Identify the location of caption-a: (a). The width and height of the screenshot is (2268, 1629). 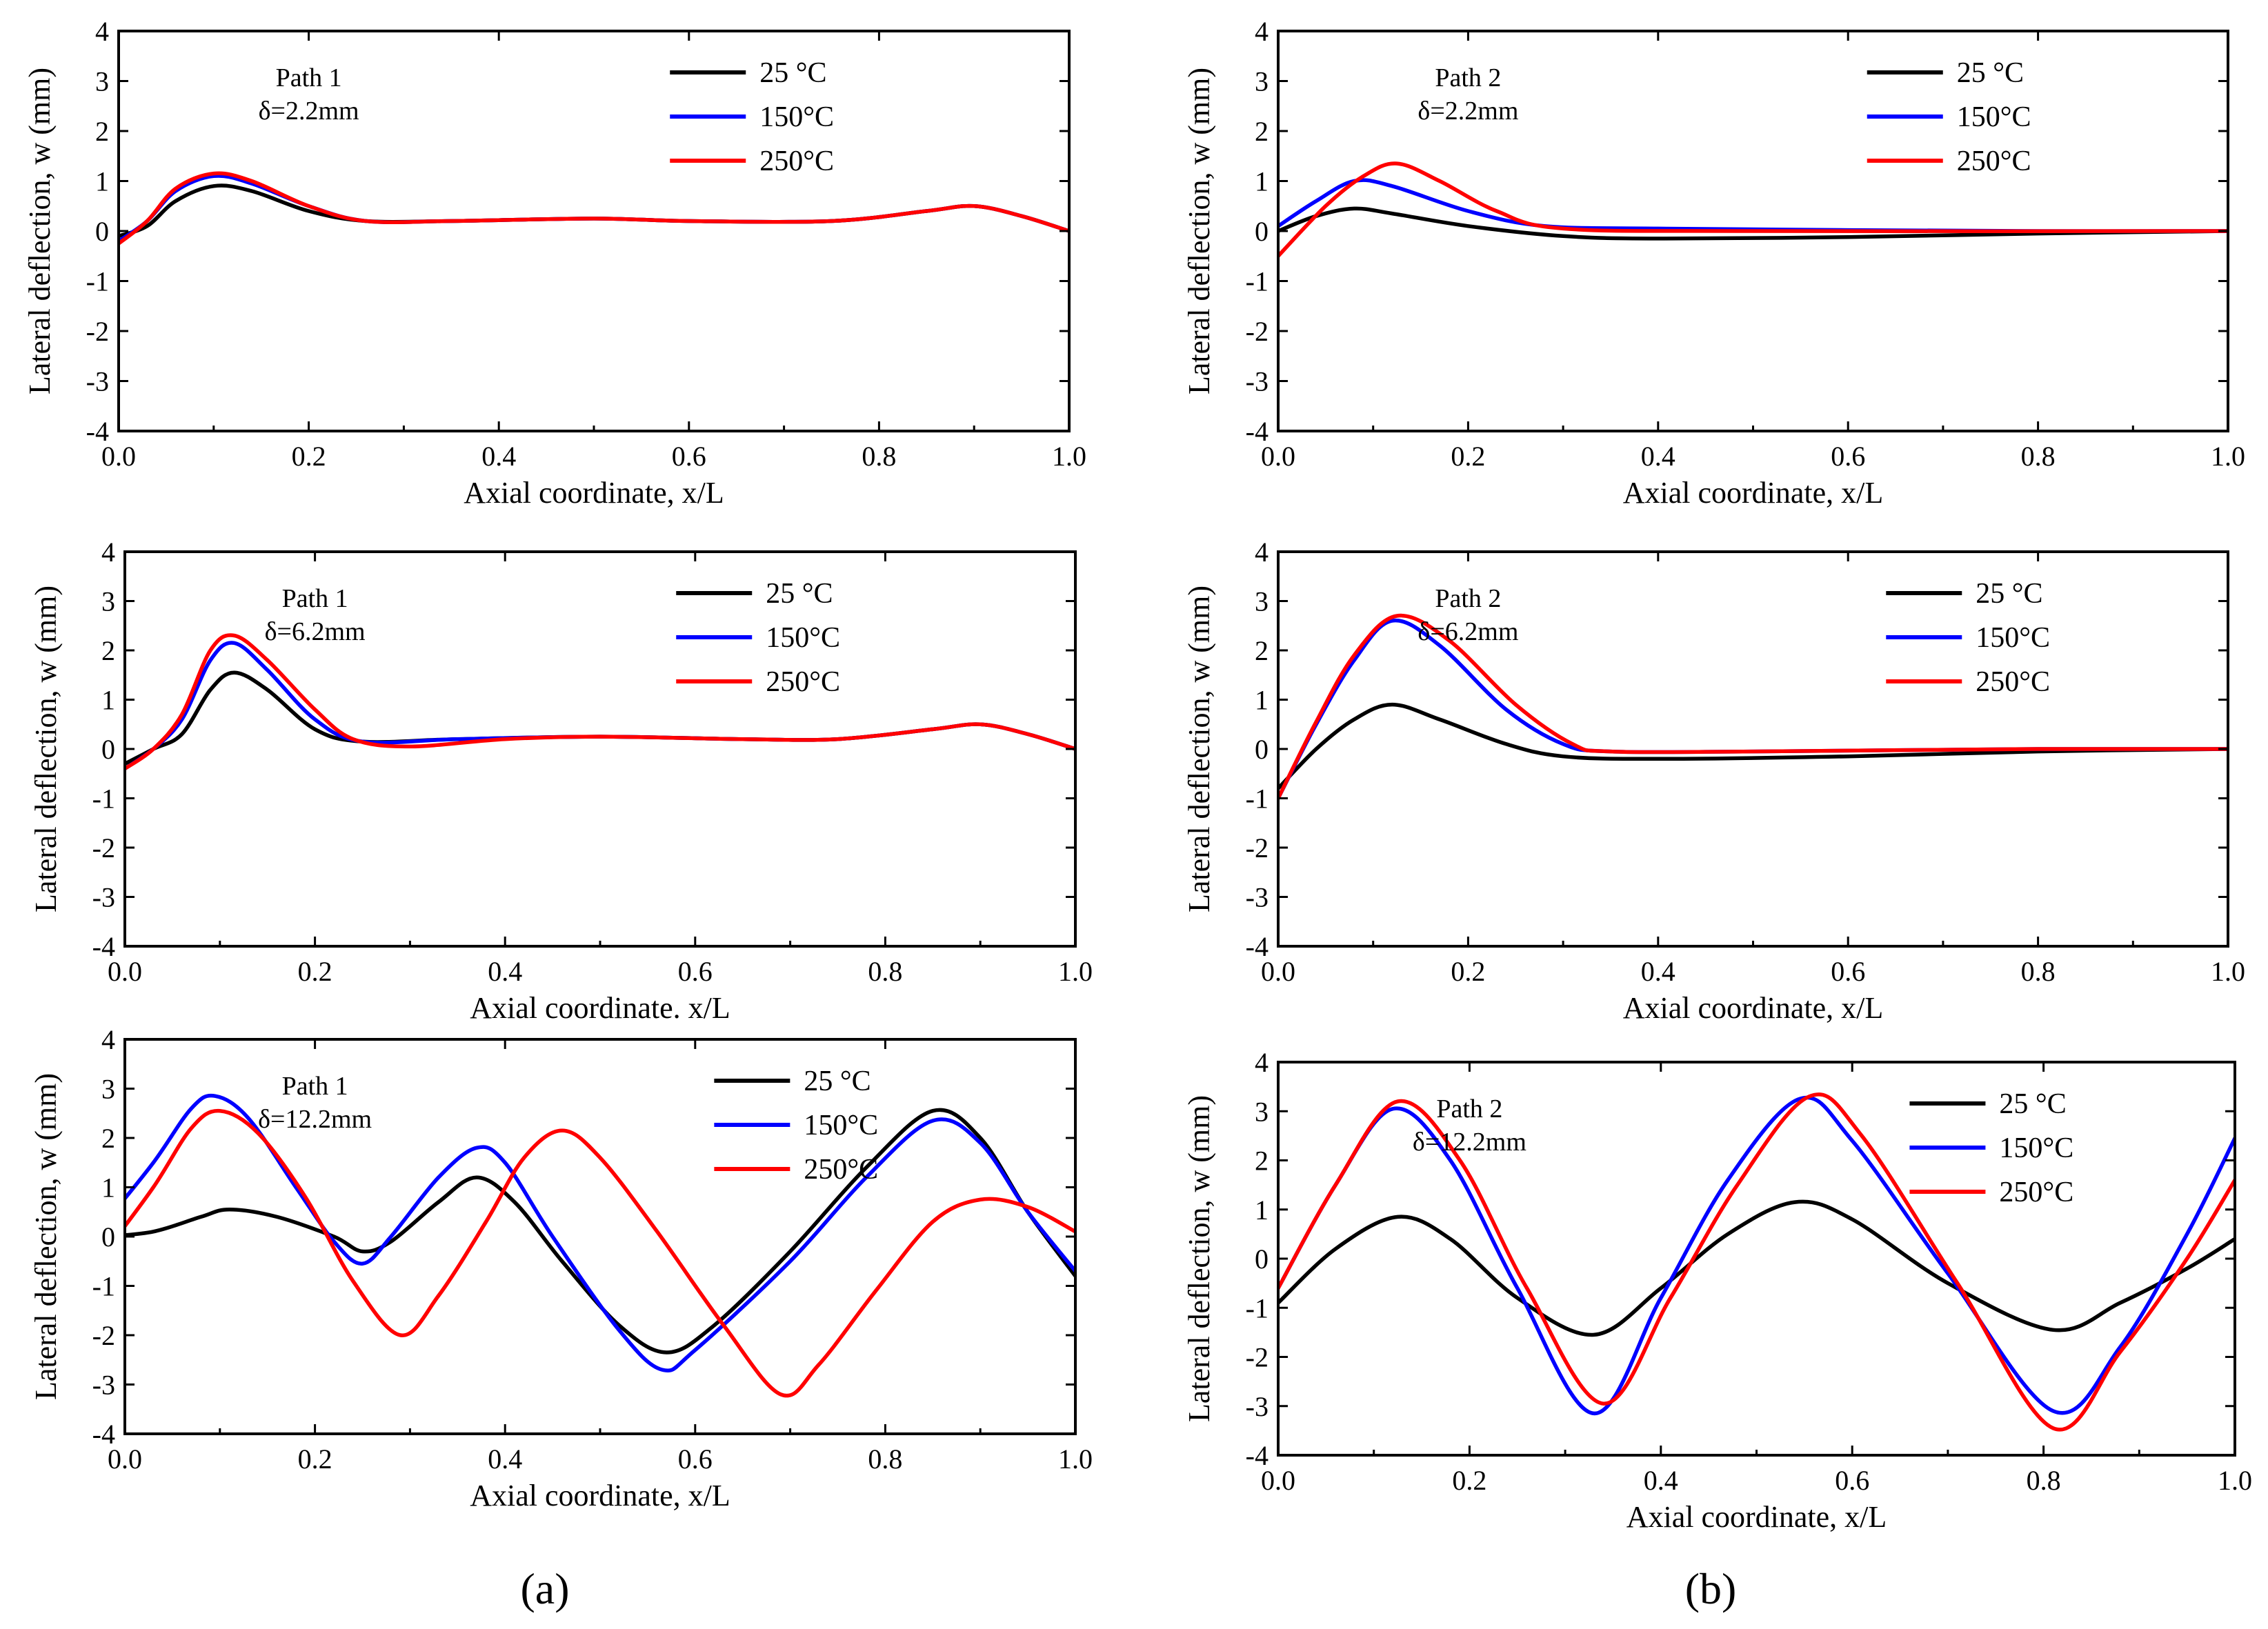
(544, 1588).